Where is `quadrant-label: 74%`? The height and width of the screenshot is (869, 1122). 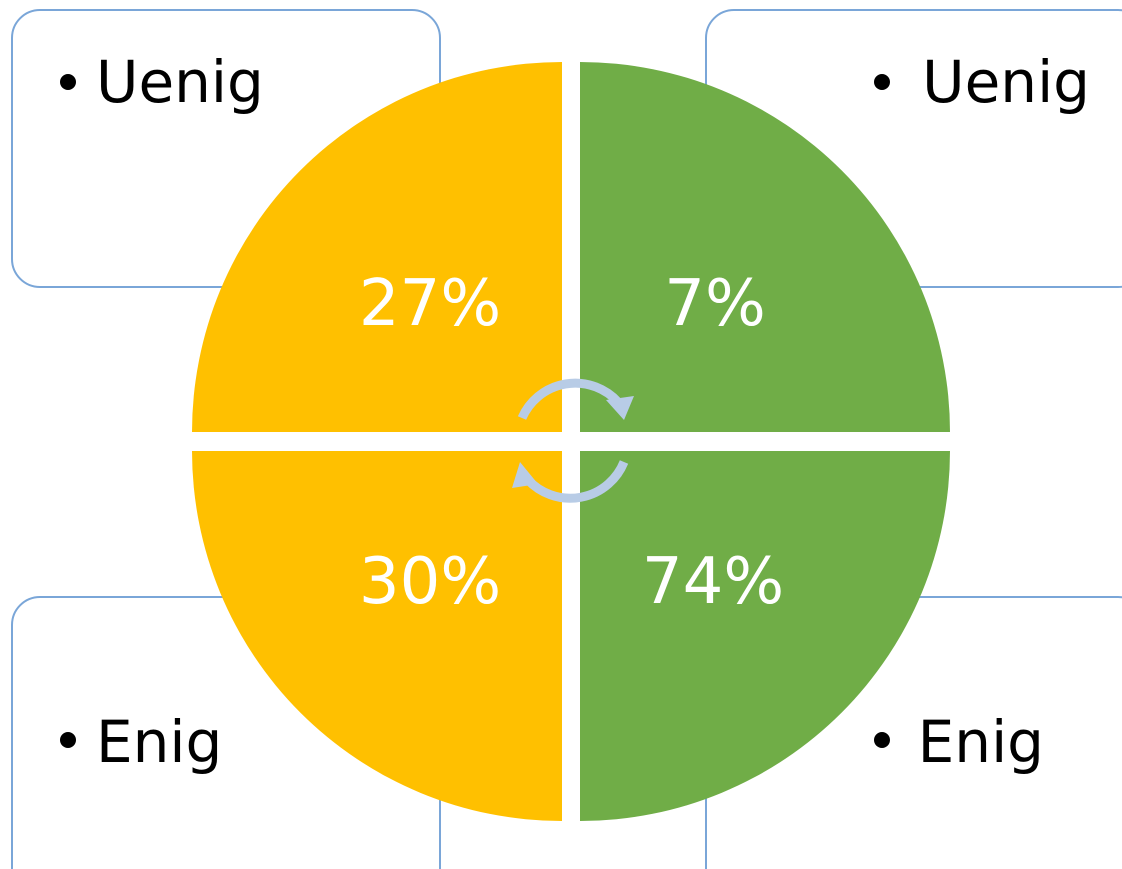 quadrant-label: 74% is located at coordinates (713, 582).